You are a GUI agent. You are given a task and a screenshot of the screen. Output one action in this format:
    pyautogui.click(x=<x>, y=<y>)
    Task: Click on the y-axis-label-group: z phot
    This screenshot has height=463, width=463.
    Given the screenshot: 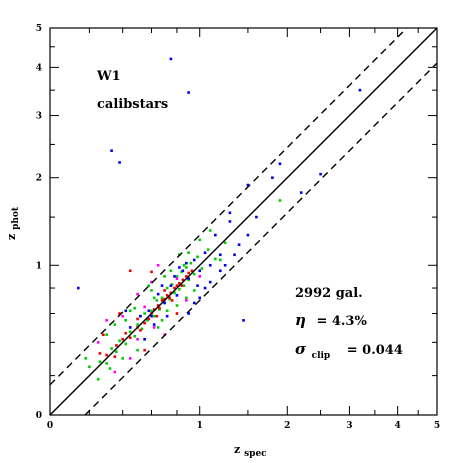 What is the action you would take?
    pyautogui.click(x=13, y=223)
    